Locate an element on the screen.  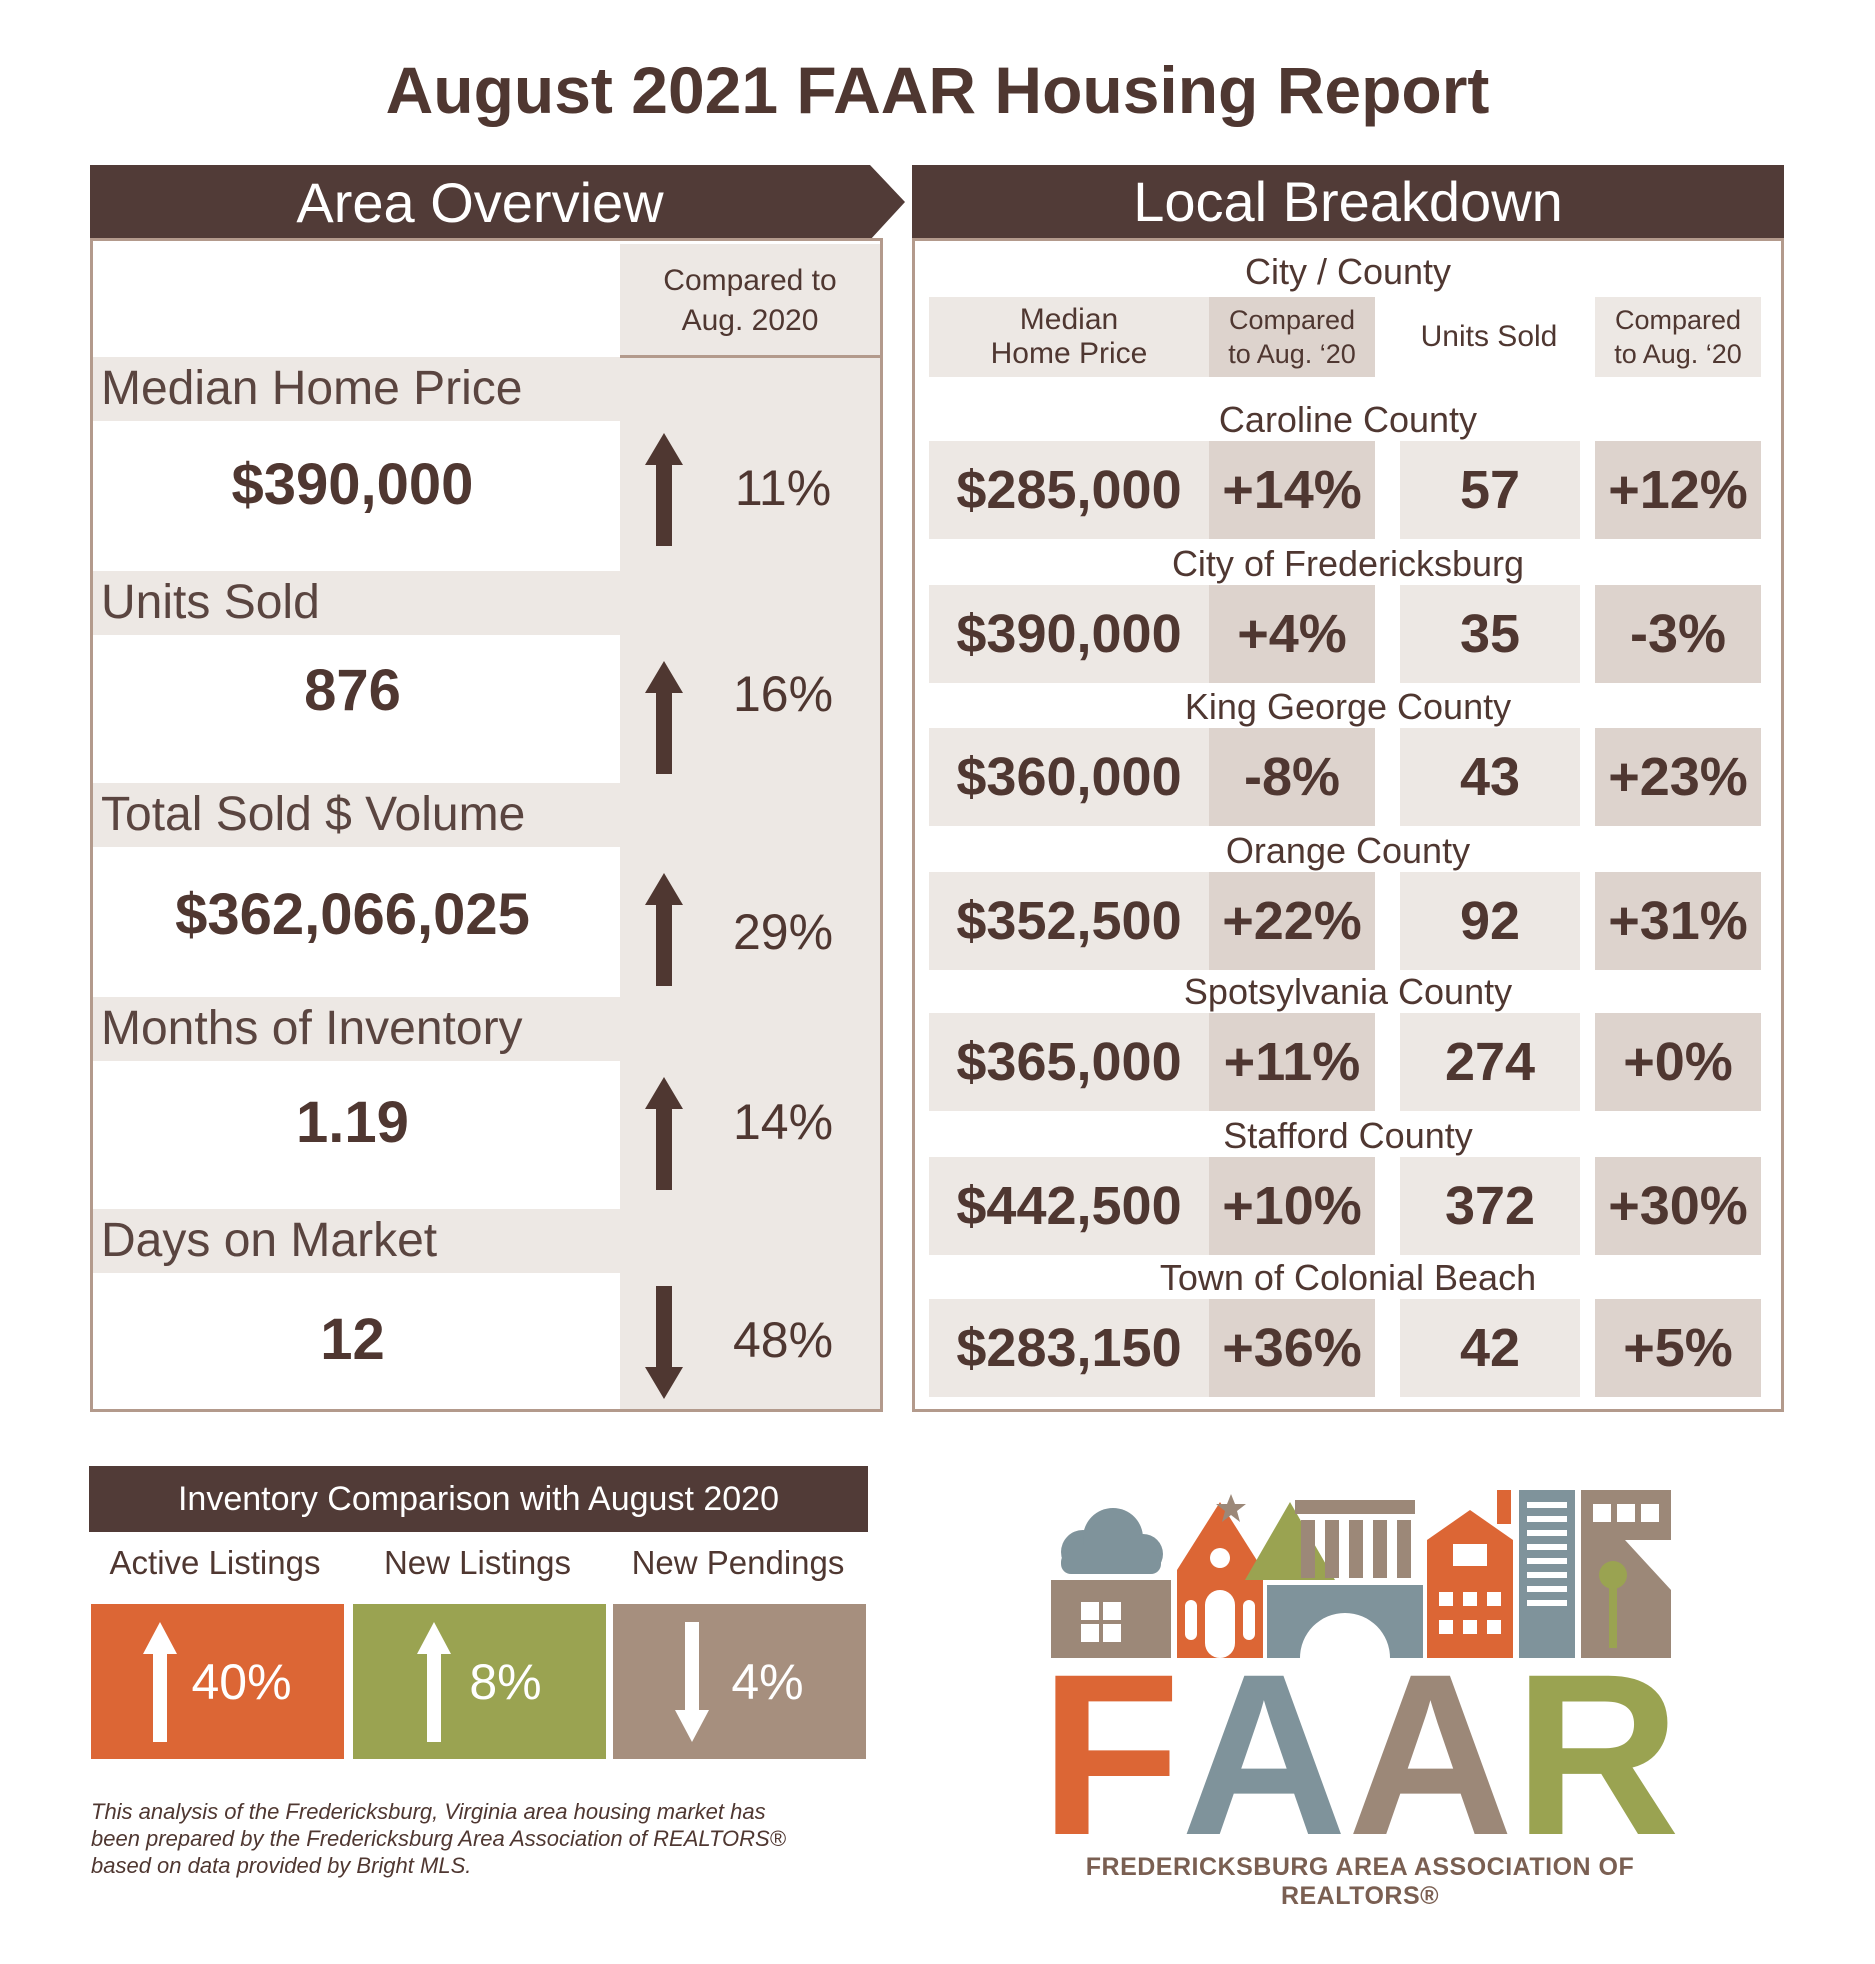
metric-label-months-inventory: Months of Inventory is located at coordinates (356, 1029).